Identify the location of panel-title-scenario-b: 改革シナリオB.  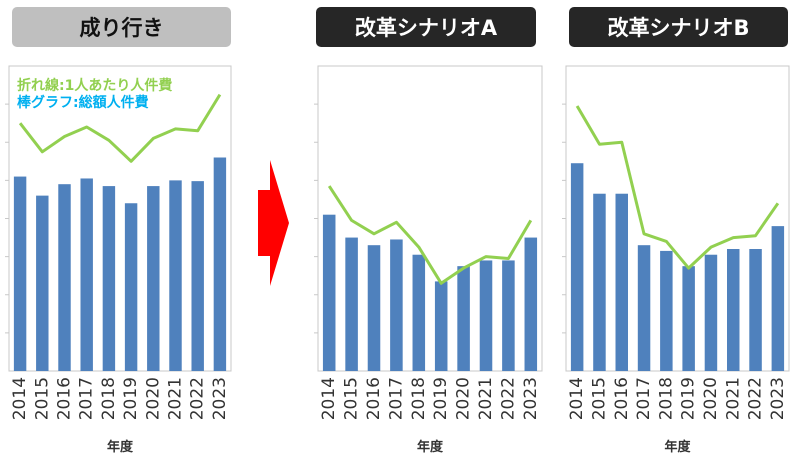
(678, 27).